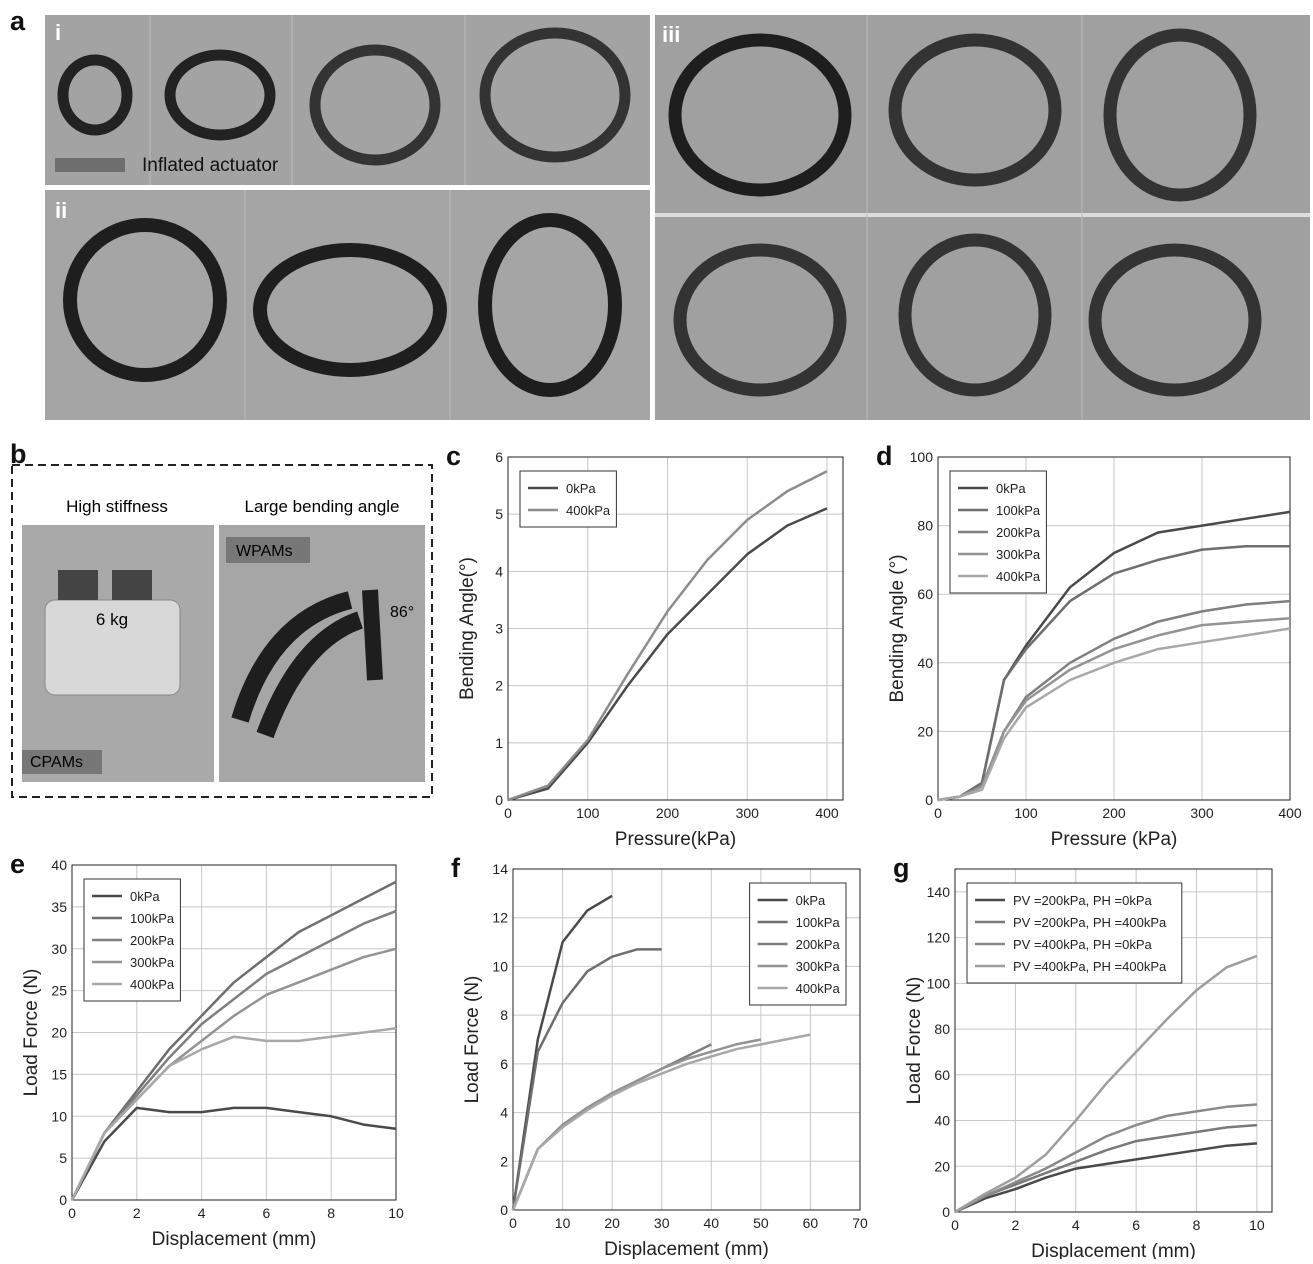 The height and width of the screenshot is (1264, 1313). What do you see at coordinates (588, 813) in the screenshot?
I see `x-tick-label: 100` at bounding box center [588, 813].